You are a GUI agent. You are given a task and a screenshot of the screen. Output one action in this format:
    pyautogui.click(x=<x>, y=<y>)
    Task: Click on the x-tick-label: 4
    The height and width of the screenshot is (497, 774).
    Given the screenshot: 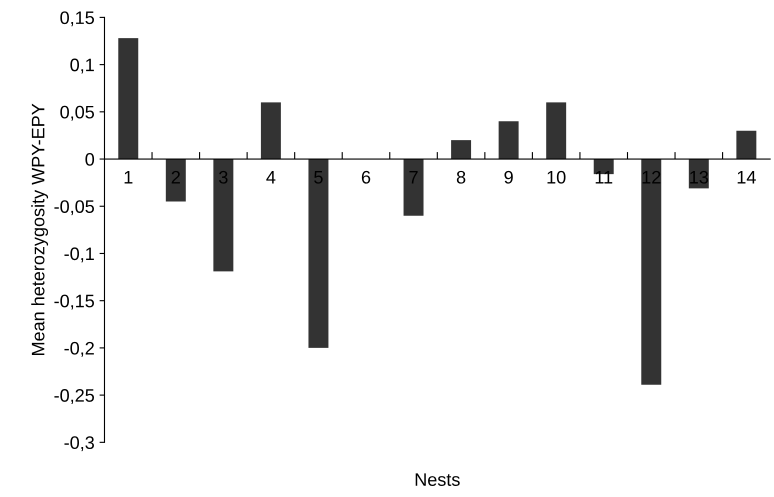 What is the action you would take?
    pyautogui.click(x=271, y=177)
    